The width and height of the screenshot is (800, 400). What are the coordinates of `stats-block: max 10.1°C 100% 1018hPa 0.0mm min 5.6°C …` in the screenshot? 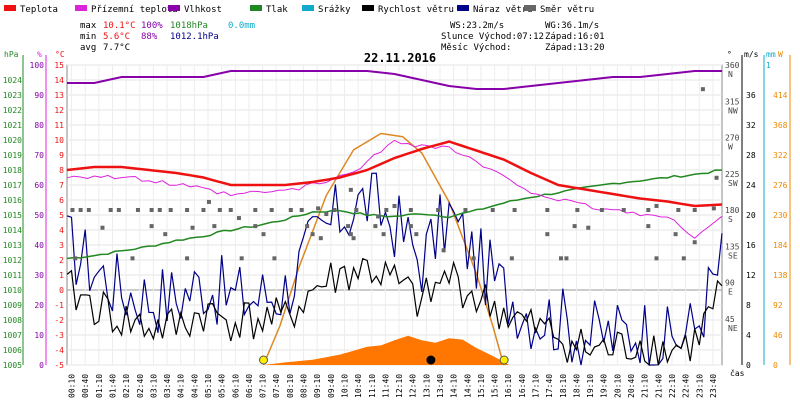 It's located at (342, 37).